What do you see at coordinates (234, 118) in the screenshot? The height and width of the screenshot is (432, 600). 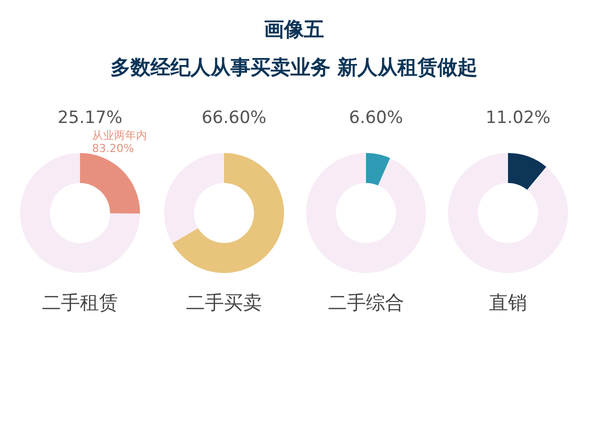 I see `data-label: 66.60%` at bounding box center [234, 118].